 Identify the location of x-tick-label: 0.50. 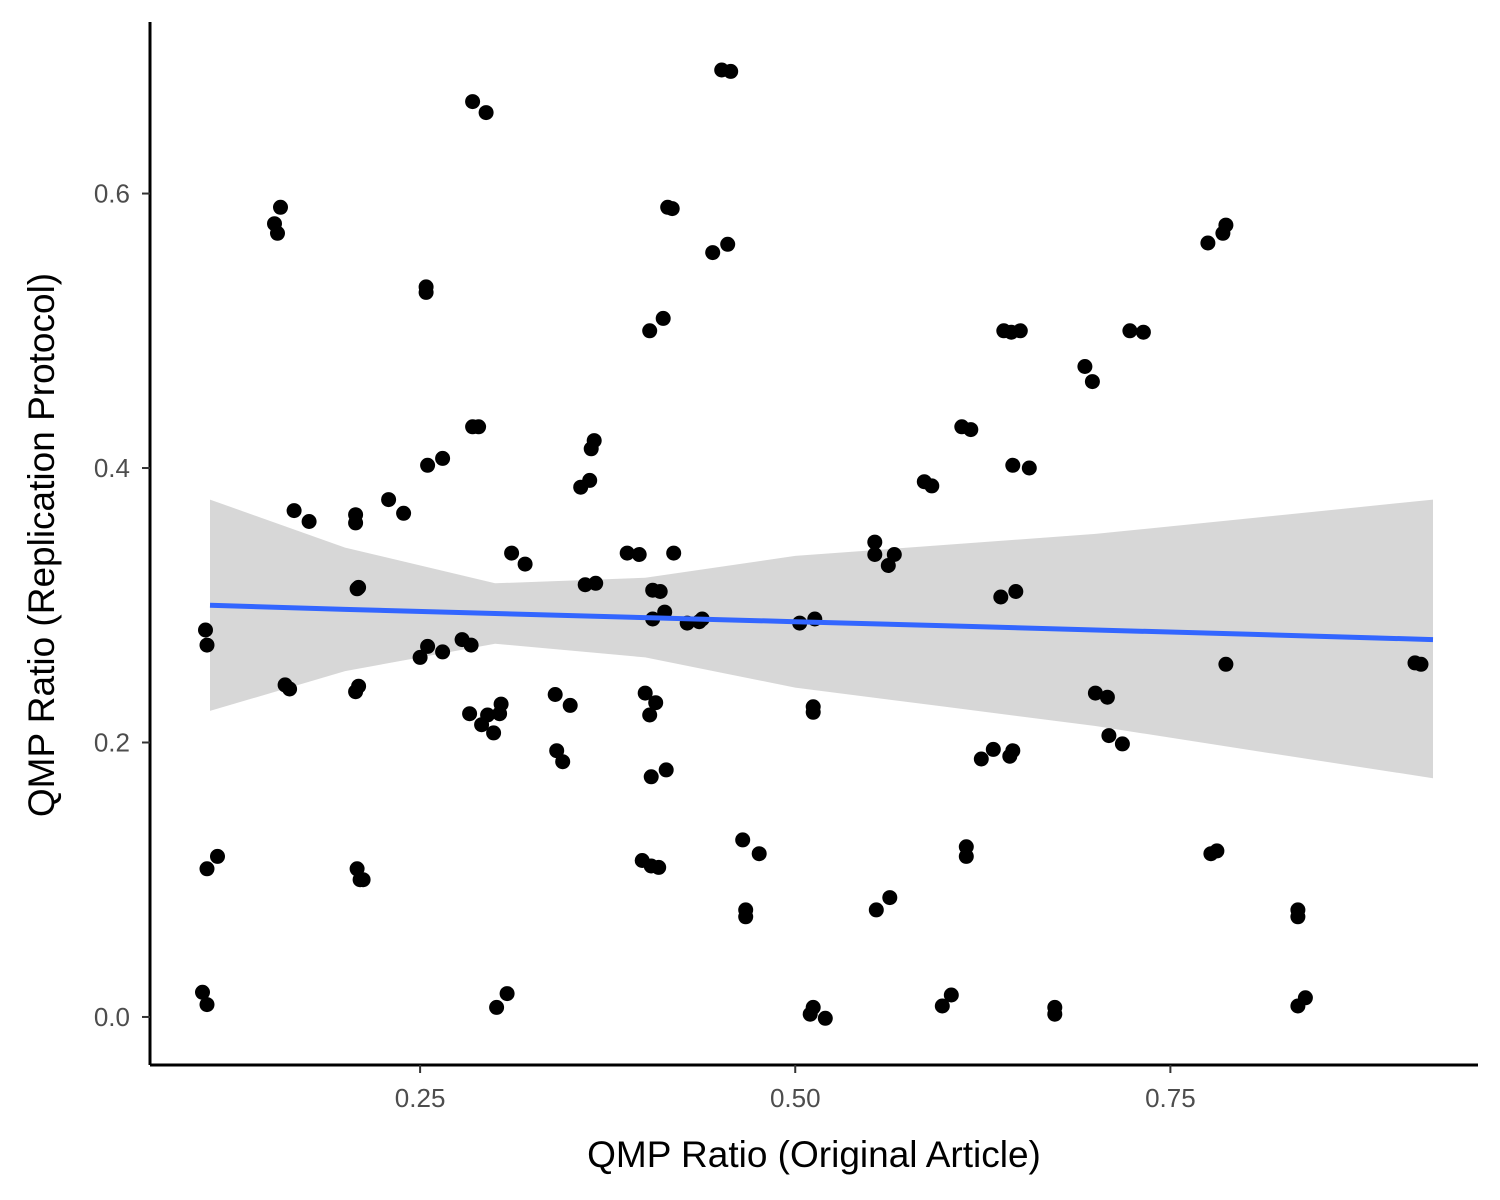
(795, 1098).